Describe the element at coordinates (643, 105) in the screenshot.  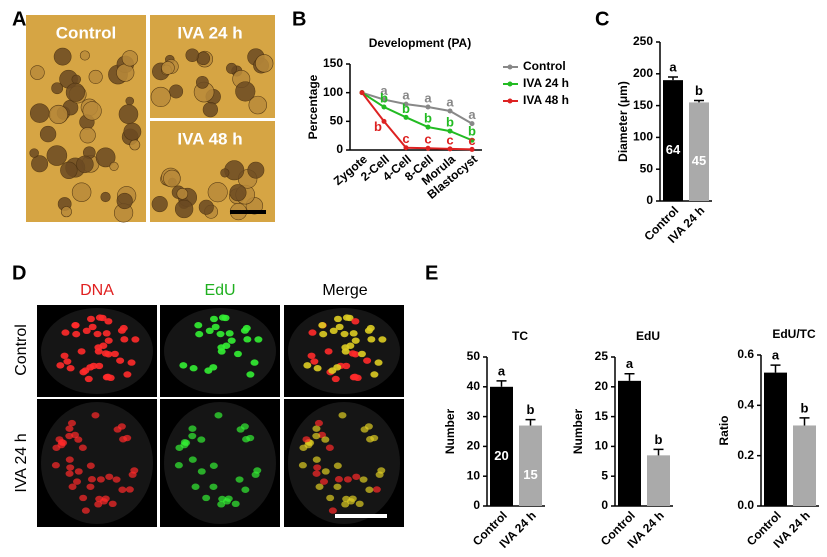
I see `y-tick-label: 150` at that location.